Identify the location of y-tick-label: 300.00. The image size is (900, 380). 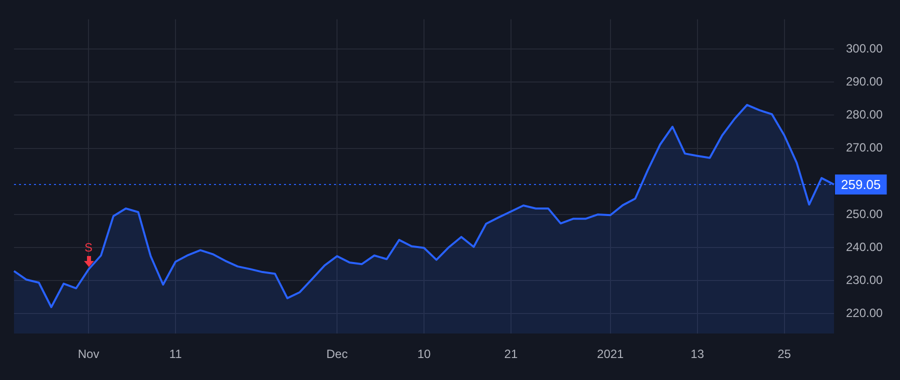
(865, 48).